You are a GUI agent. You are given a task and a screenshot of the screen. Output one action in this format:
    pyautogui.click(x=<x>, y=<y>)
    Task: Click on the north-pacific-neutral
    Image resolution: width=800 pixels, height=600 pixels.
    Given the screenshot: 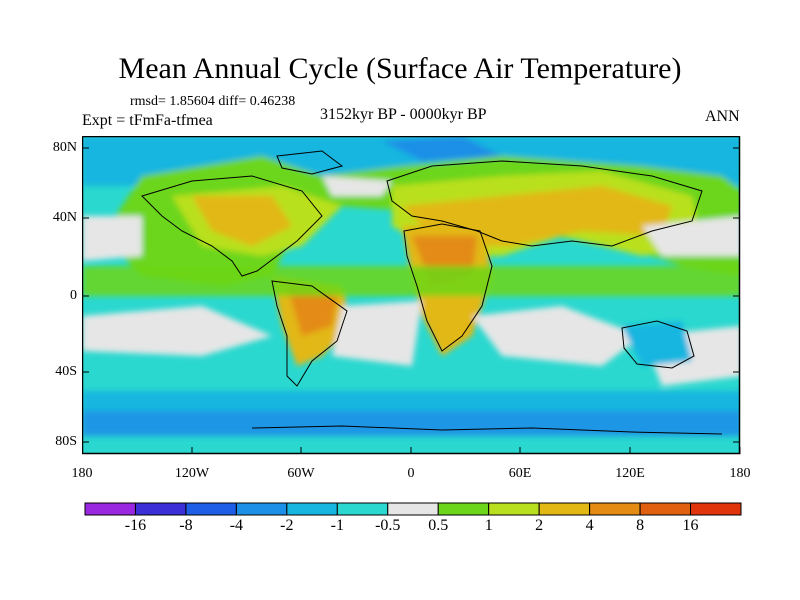 What is the action you would take?
    pyautogui.click(x=112, y=238)
    